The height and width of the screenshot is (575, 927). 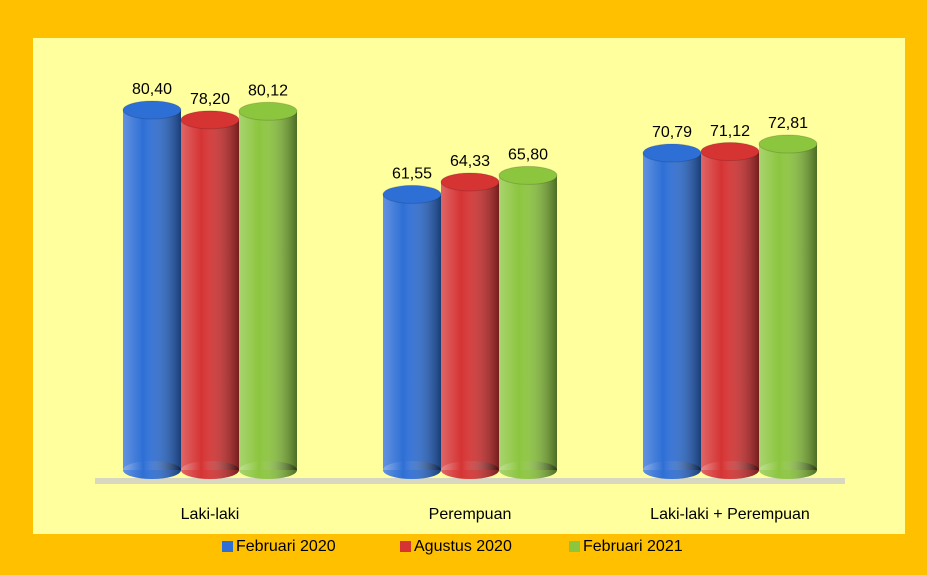 What do you see at coordinates (633, 546) in the screenshot?
I see `legend-label: Februari 2021` at bounding box center [633, 546].